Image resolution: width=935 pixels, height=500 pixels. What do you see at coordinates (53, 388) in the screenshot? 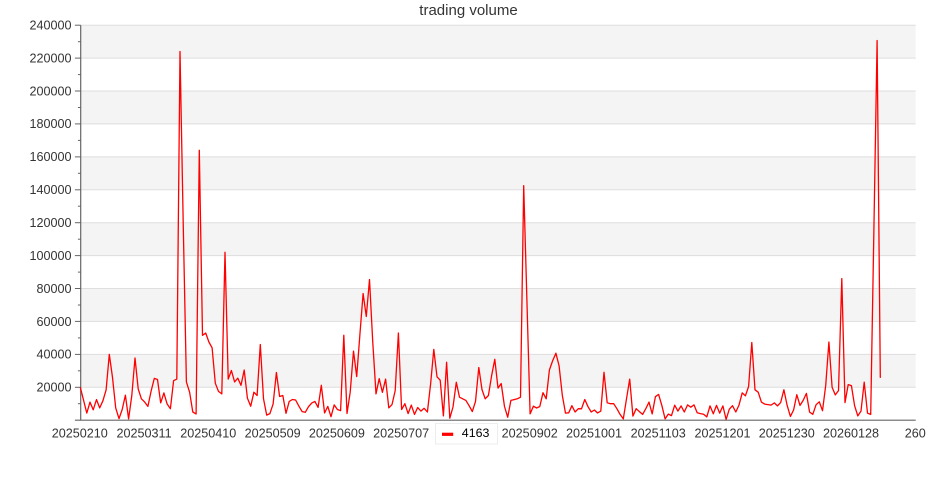
I see `svg-text: 20000` at bounding box center [53, 388].